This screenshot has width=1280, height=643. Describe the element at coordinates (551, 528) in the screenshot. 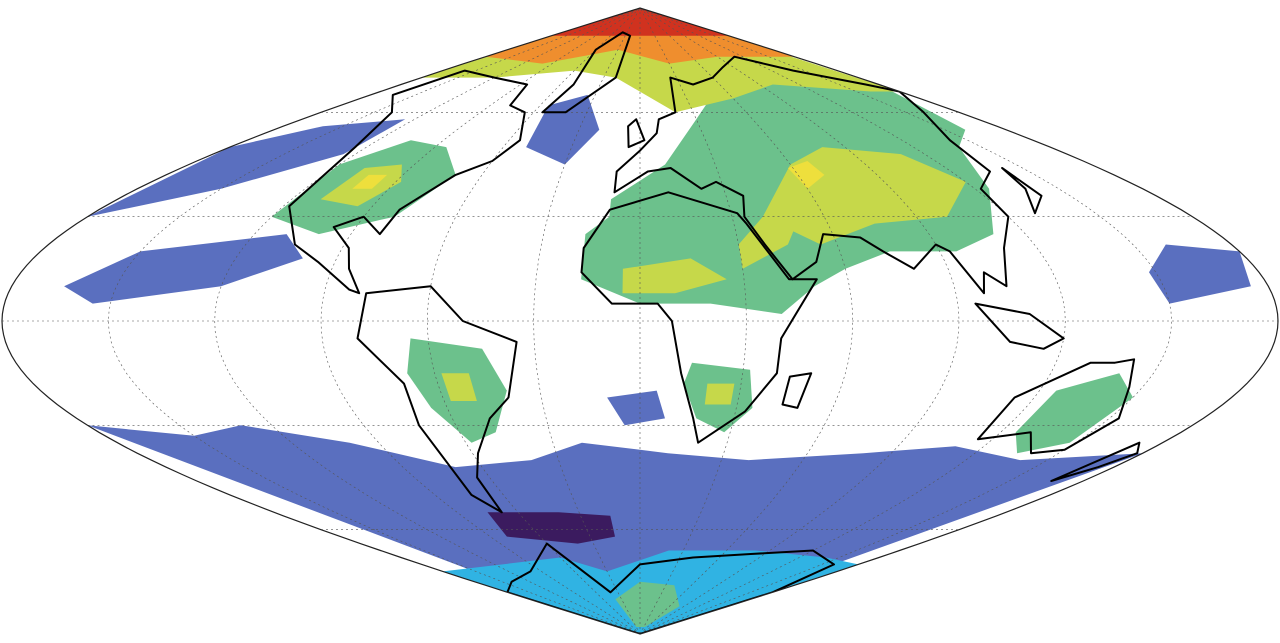

I see `dark-south` at that location.